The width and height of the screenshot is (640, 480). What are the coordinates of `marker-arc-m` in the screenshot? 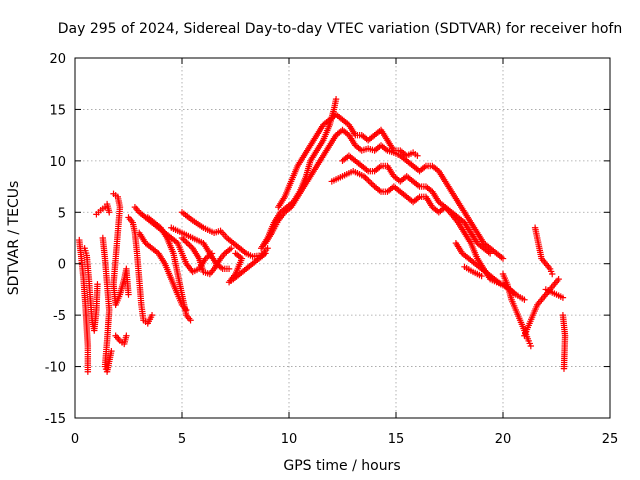 It's located at (267, 248).